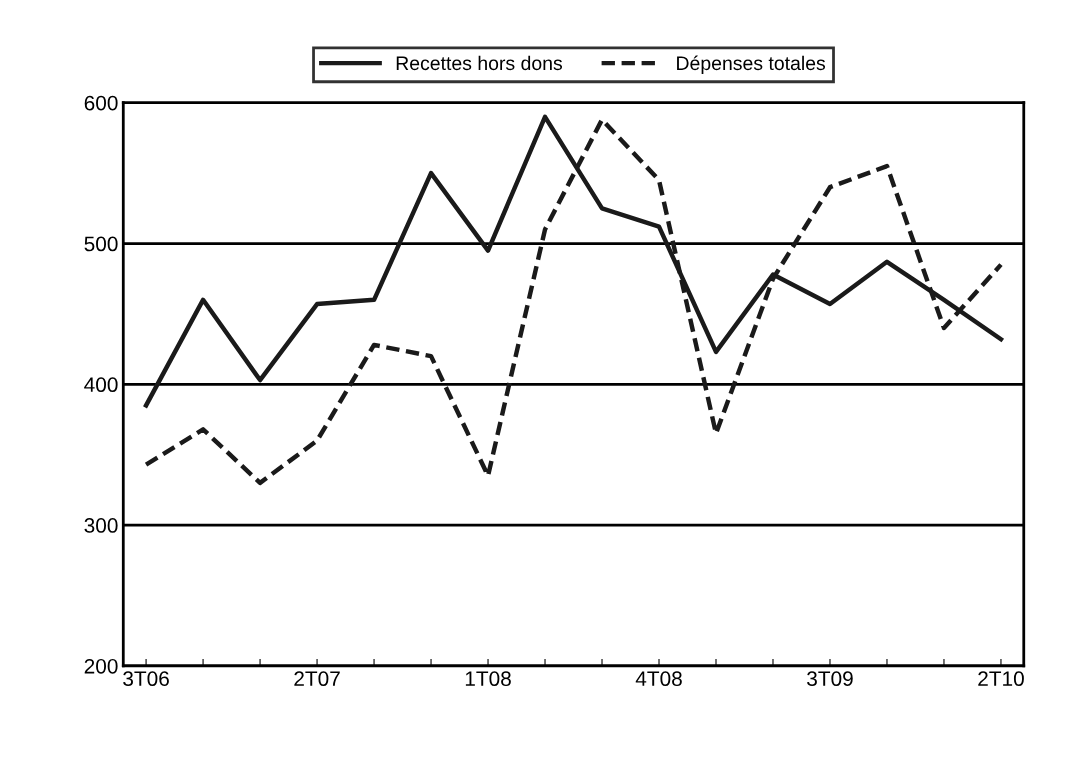 This screenshot has height=761, width=1072. I want to click on y-tick-label: 400, so click(101, 385).